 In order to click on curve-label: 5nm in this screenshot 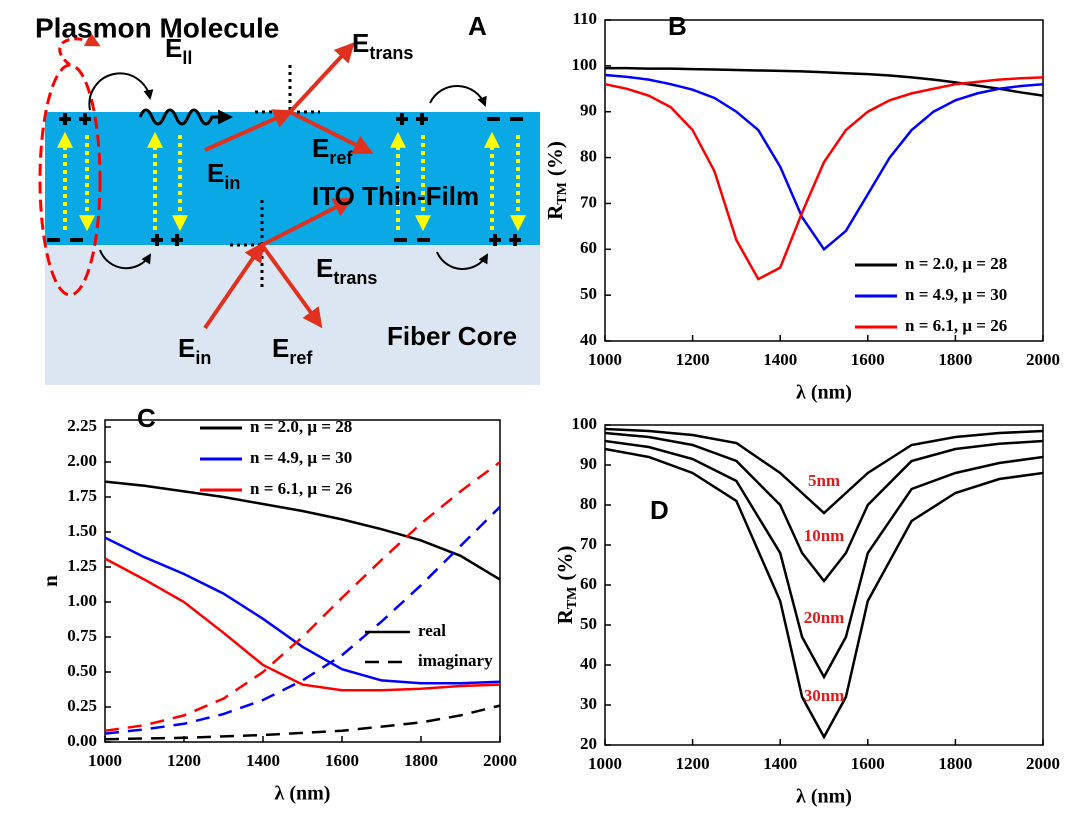, I will do `click(824, 480)`.